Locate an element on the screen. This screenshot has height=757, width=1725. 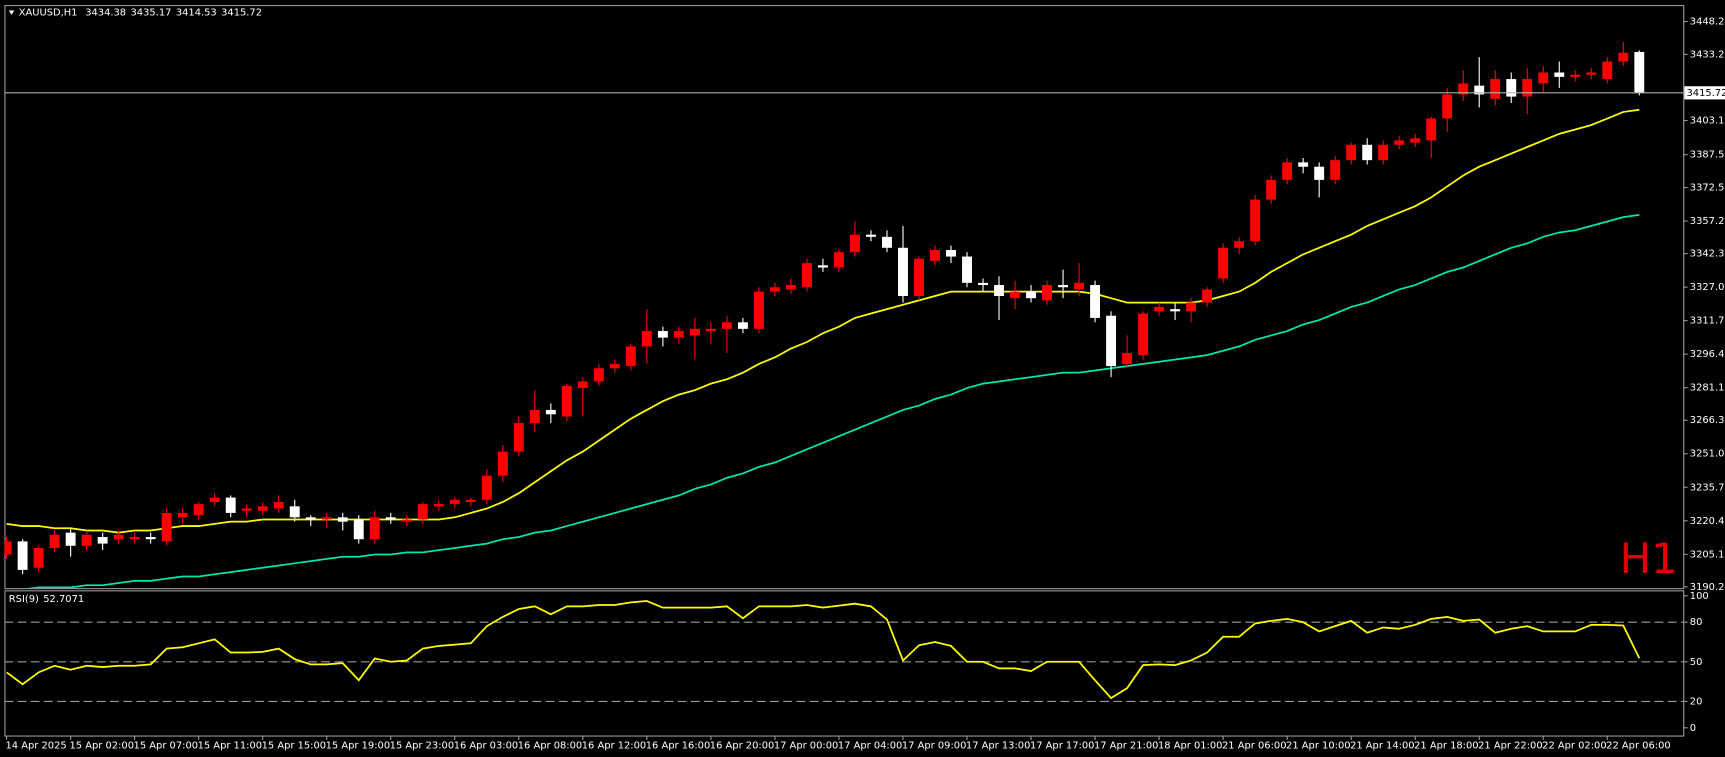
x-tick-label: 15 Apr 19:00 is located at coordinates (358, 745).